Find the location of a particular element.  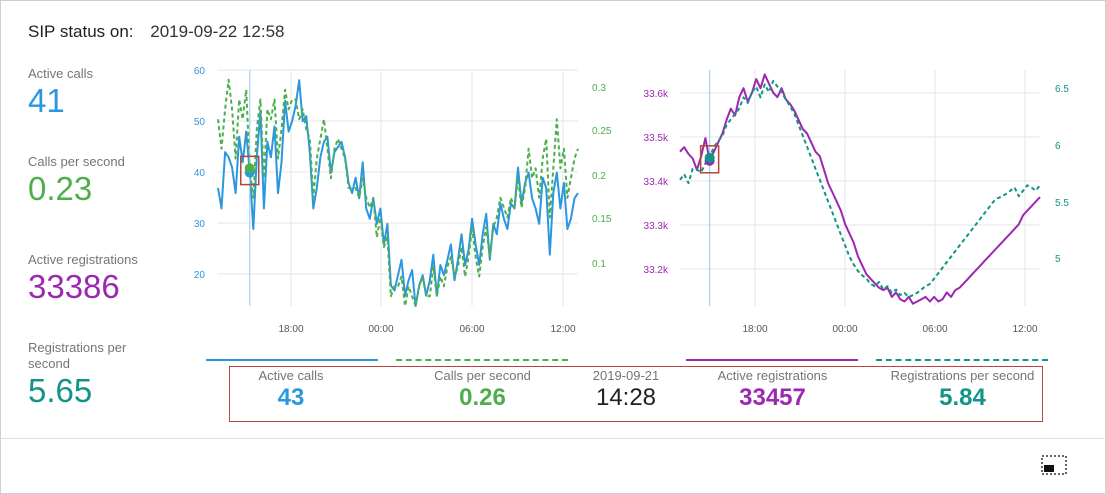

footer-divider is located at coordinates (552, 438).